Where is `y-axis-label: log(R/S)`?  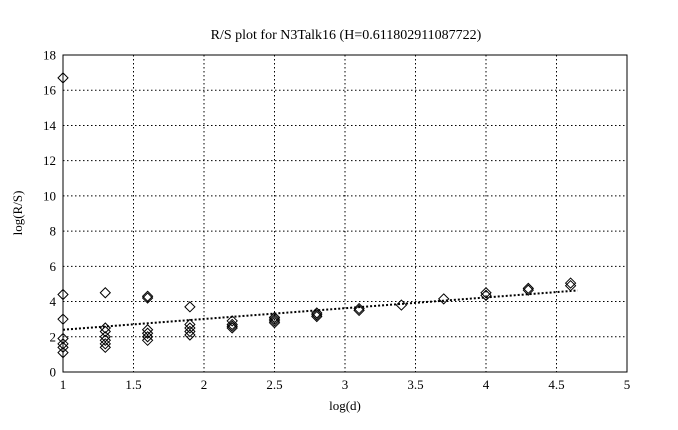 y-axis-label: log(R/S) is located at coordinates (17, 213).